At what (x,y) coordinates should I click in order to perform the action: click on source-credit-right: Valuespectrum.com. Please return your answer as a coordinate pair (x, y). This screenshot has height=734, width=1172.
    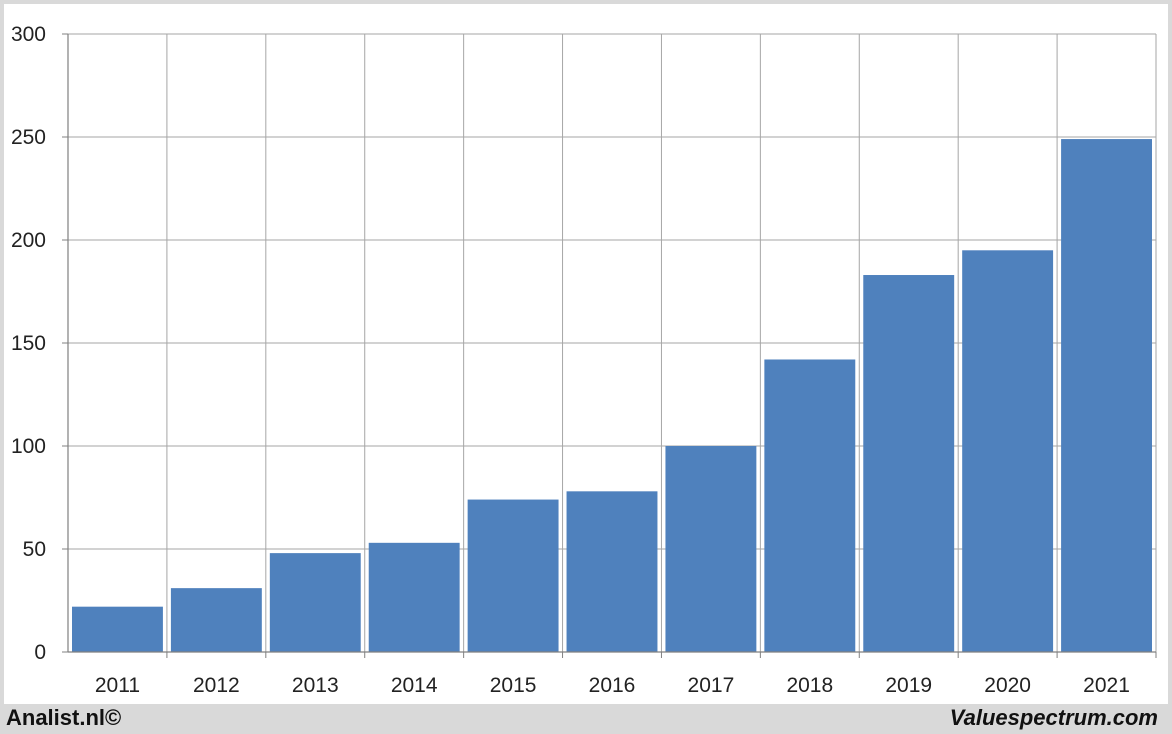
    Looking at the image, I should click on (1053, 717).